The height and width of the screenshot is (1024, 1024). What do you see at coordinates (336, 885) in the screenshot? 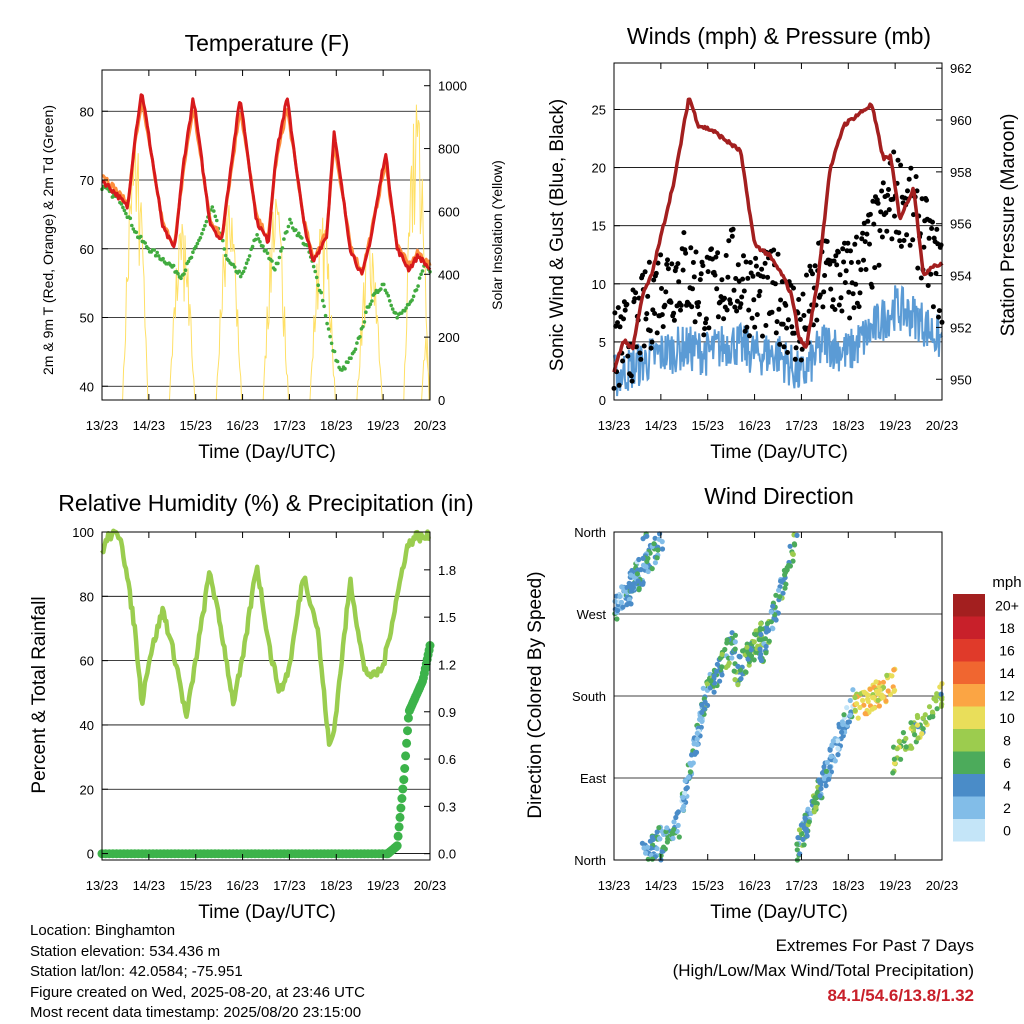
I see `x-tick-label: 18/23` at bounding box center [336, 885].